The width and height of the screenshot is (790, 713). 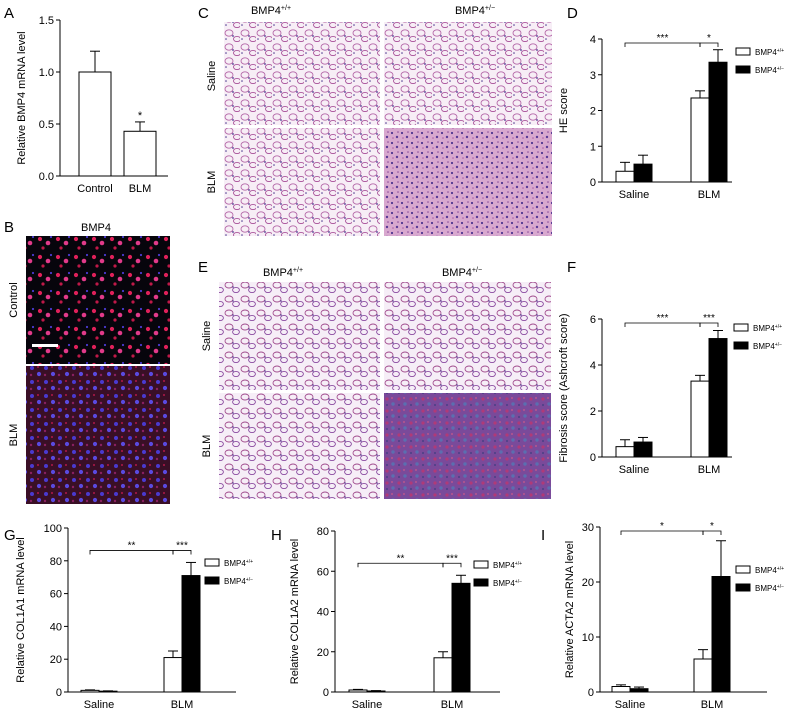 I want to click on y-tick-label: 30, so click(x=588, y=528).